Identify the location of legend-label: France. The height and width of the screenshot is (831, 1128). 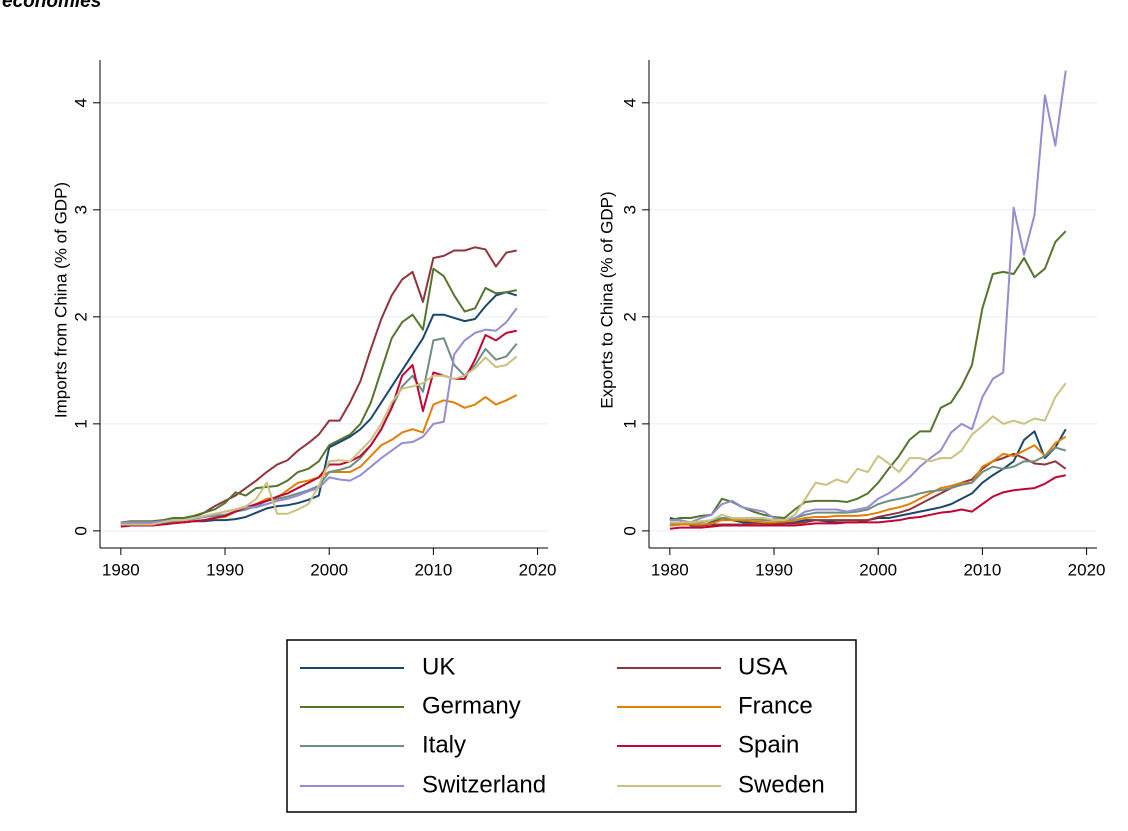
(775, 705).